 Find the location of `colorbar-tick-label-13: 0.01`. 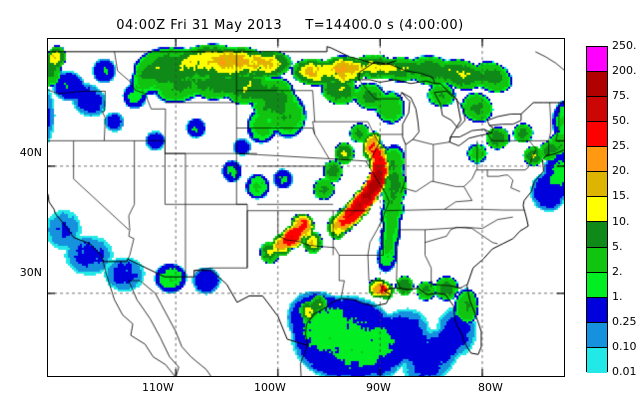

colorbar-tick-label-13: 0.01 is located at coordinates (624, 371).